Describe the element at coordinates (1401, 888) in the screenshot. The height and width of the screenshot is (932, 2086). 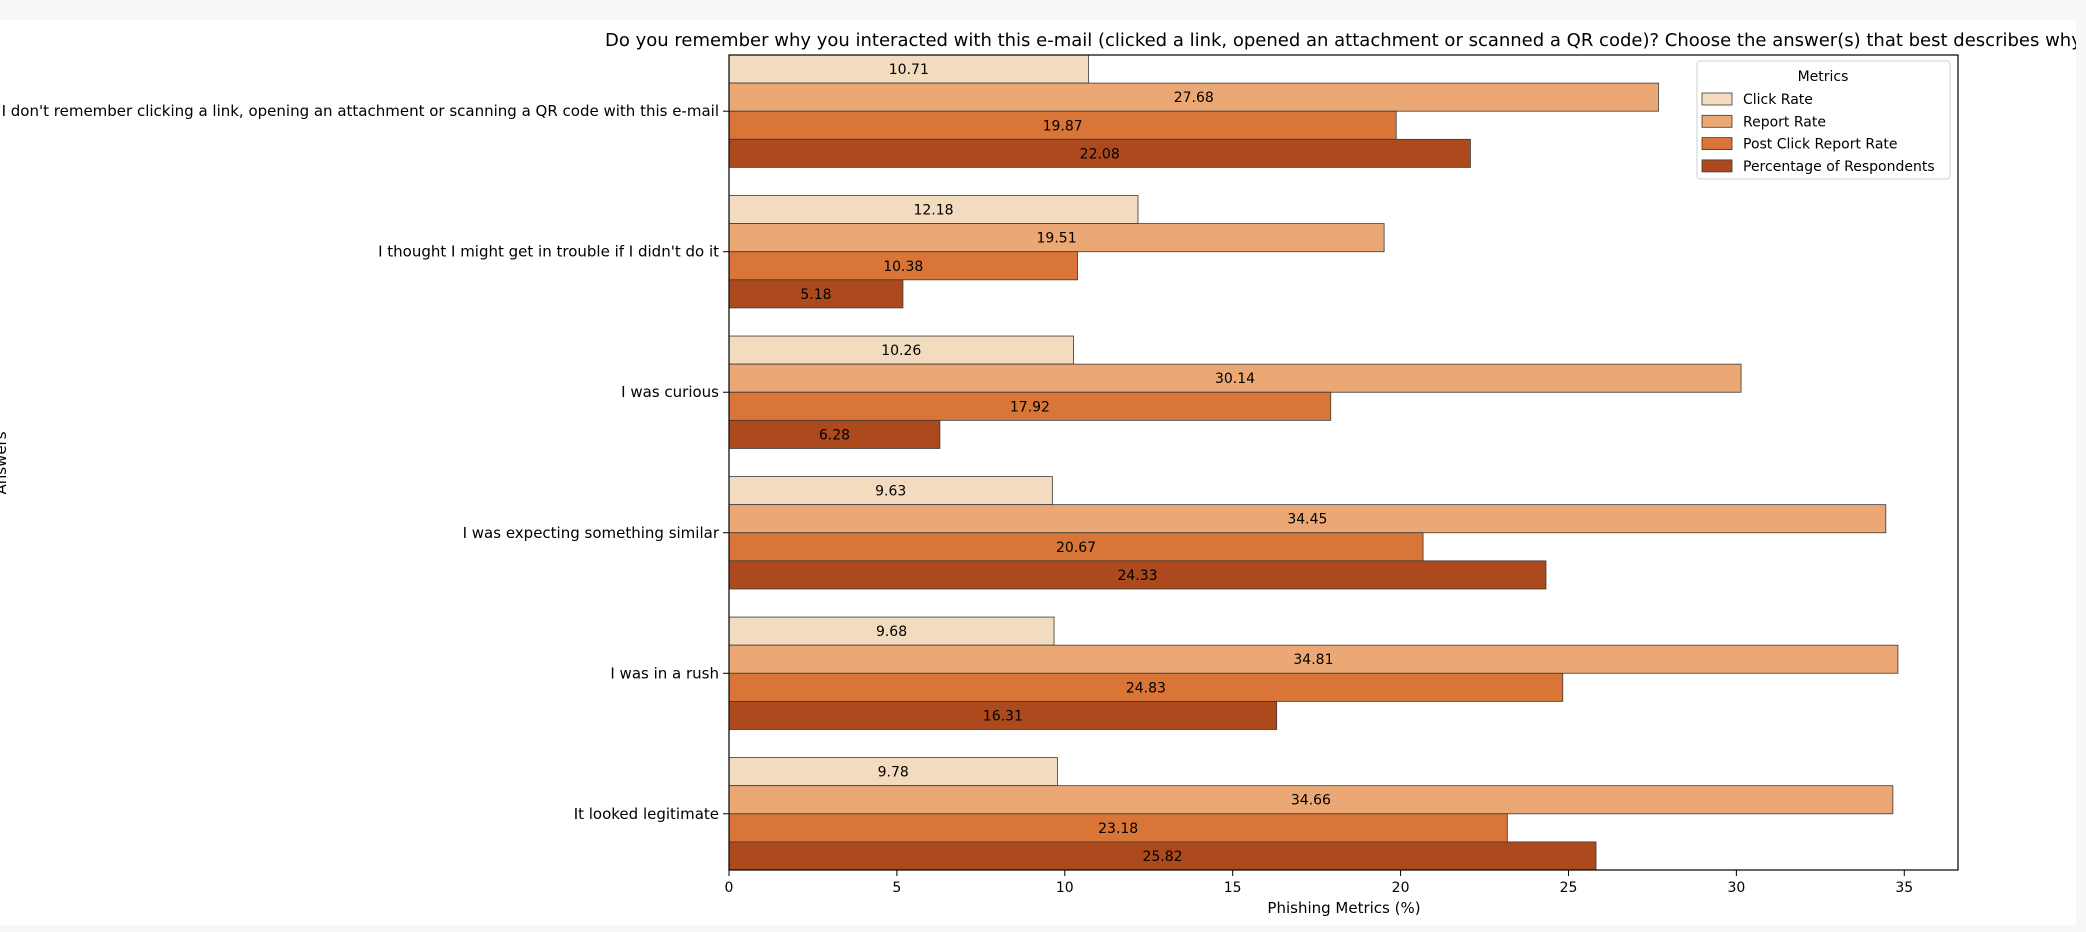
I see `x-tick-label: 20` at that location.